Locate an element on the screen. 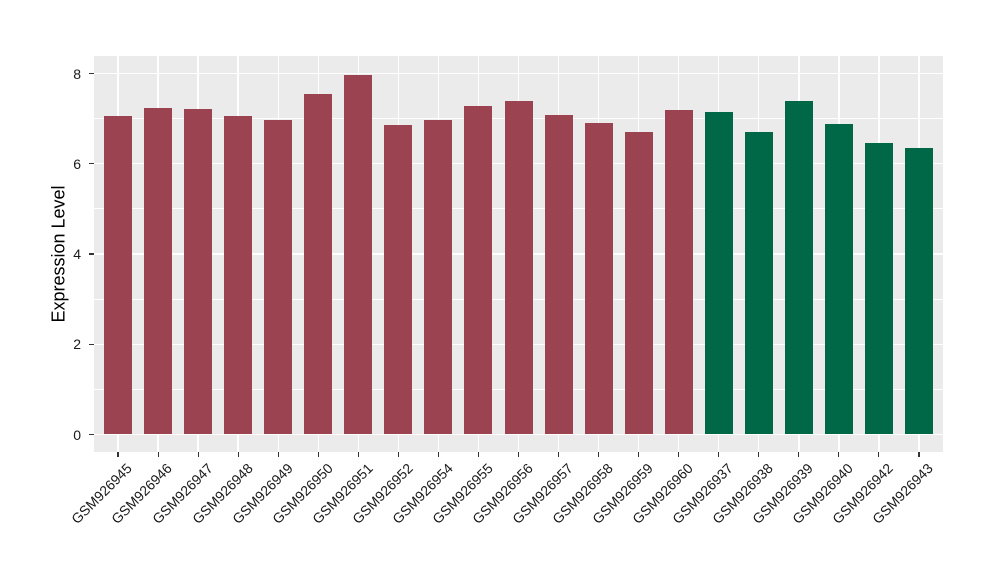 The height and width of the screenshot is (580, 1000). bar-GSM926947 is located at coordinates (198, 272).